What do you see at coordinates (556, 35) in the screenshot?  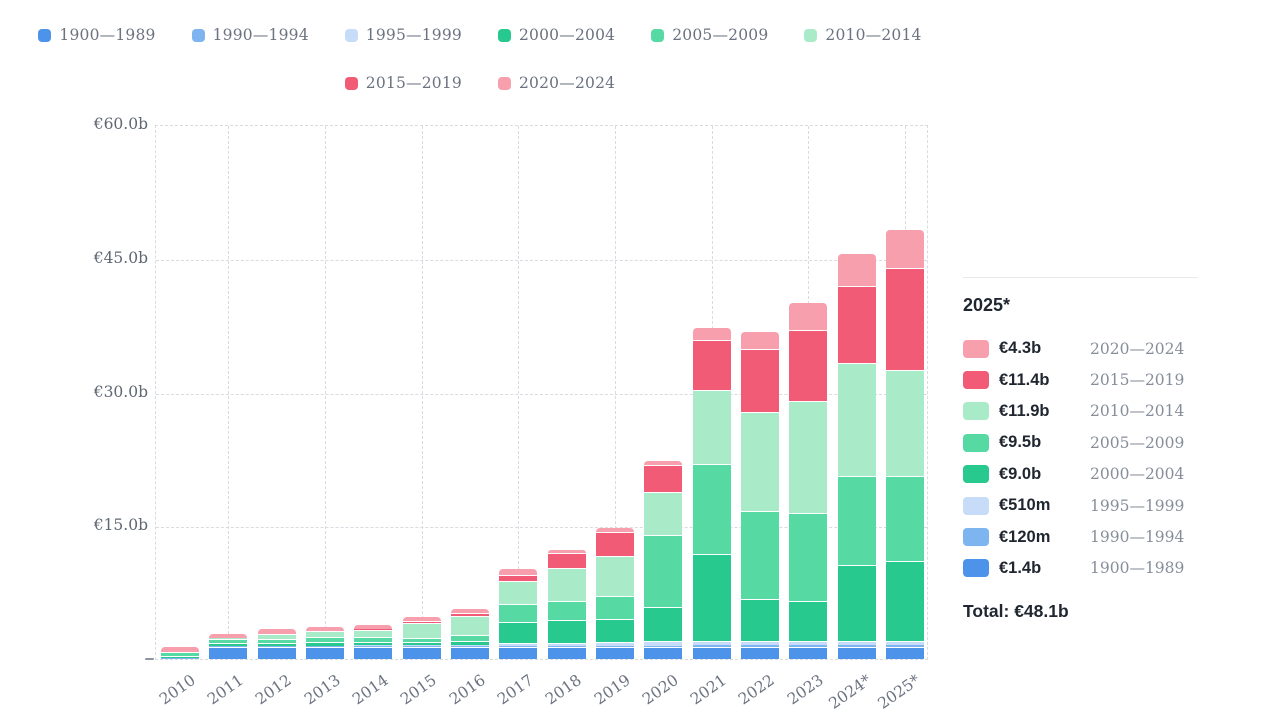 I see `legend-item-2000-2004: 2000—2004` at bounding box center [556, 35].